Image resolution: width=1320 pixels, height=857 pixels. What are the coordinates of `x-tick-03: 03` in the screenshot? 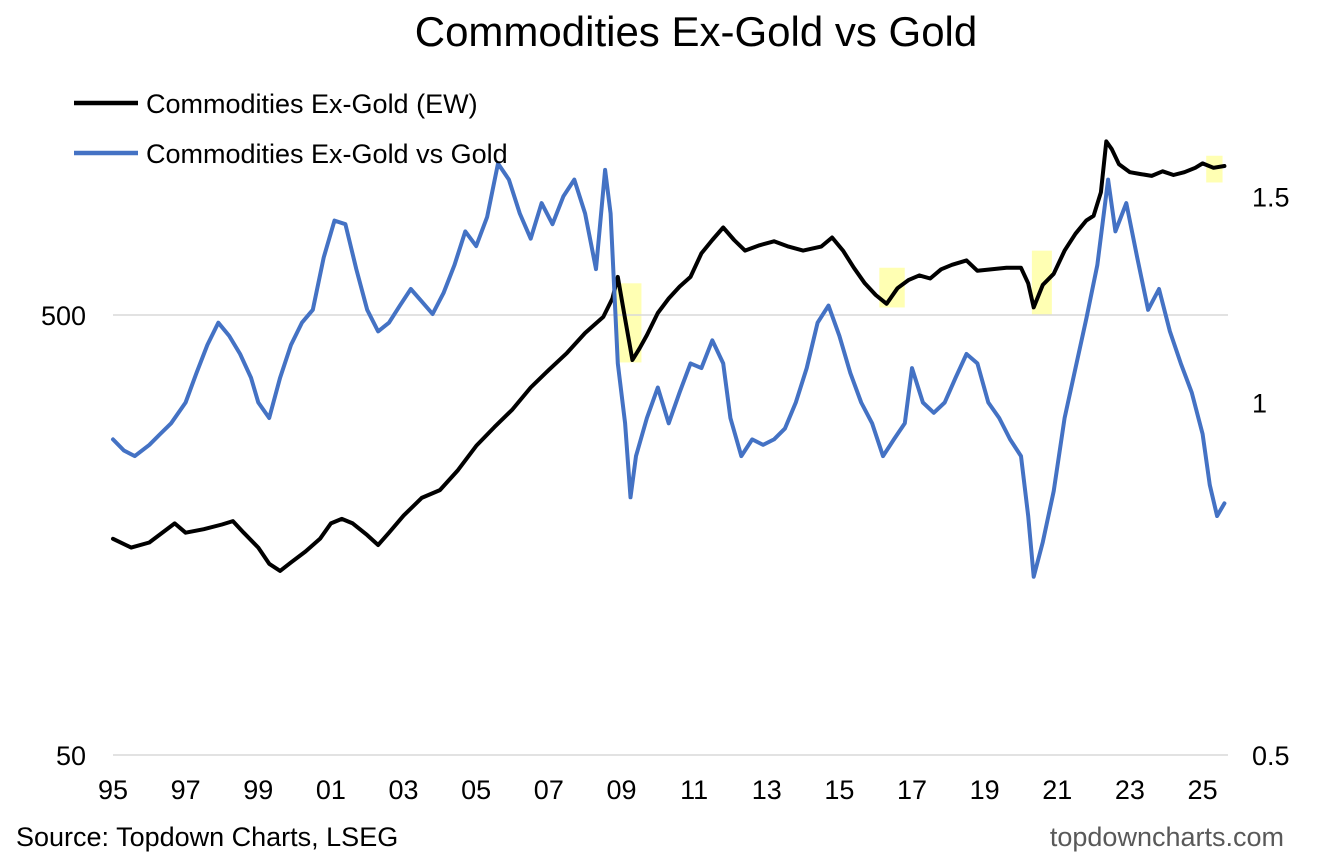 It's located at (404, 790).